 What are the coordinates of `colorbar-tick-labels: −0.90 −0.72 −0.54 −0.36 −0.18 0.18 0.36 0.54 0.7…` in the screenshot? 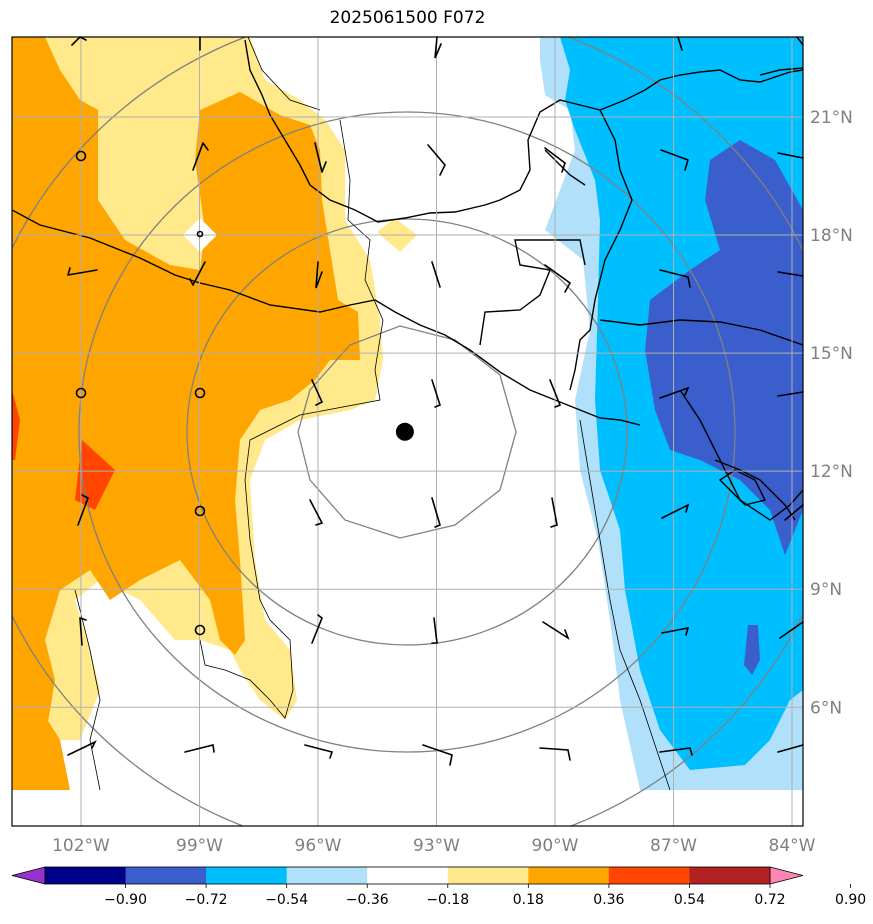 It's located at (485, 896).